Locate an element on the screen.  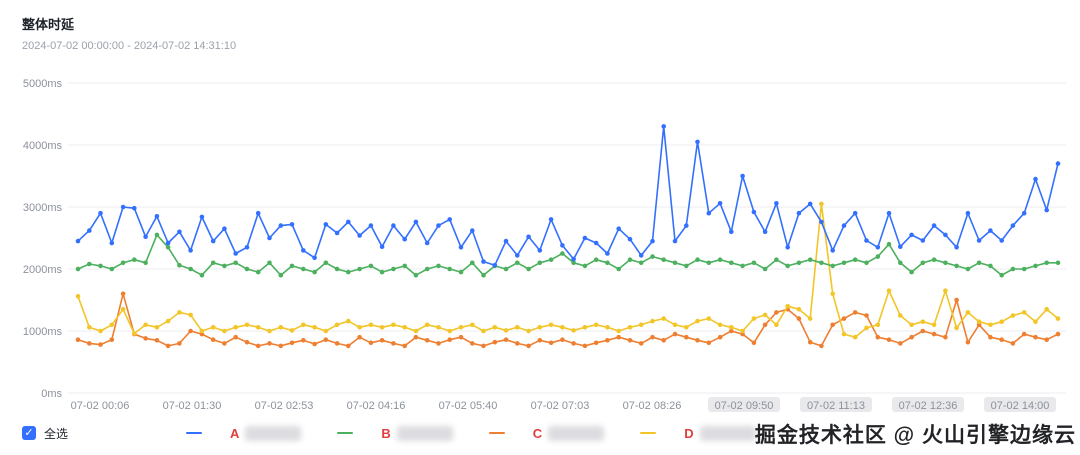
check-icon: ✓ is located at coordinates (29, 433).